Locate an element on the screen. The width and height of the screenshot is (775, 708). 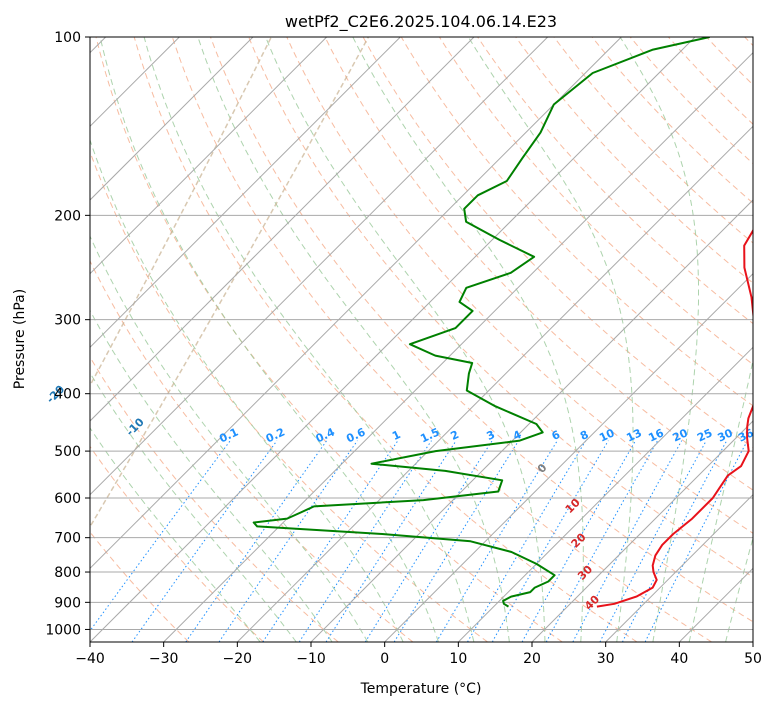
mixing-ratio-label: 10 is located at coordinates (607, 435).